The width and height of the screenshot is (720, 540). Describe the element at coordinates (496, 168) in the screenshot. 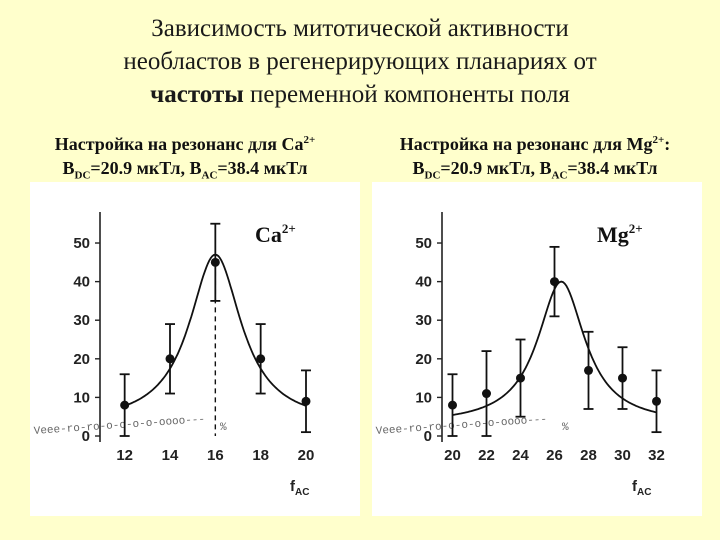

I see `caption-mg-dc-val: =20.9 мкТл, B` at that location.